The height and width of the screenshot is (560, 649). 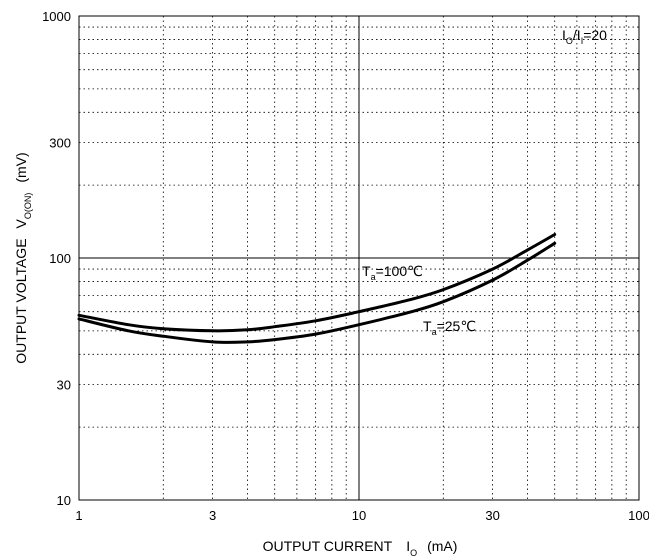 What do you see at coordinates (60, 143) in the screenshot?
I see `y-tick-label: 300` at bounding box center [60, 143].